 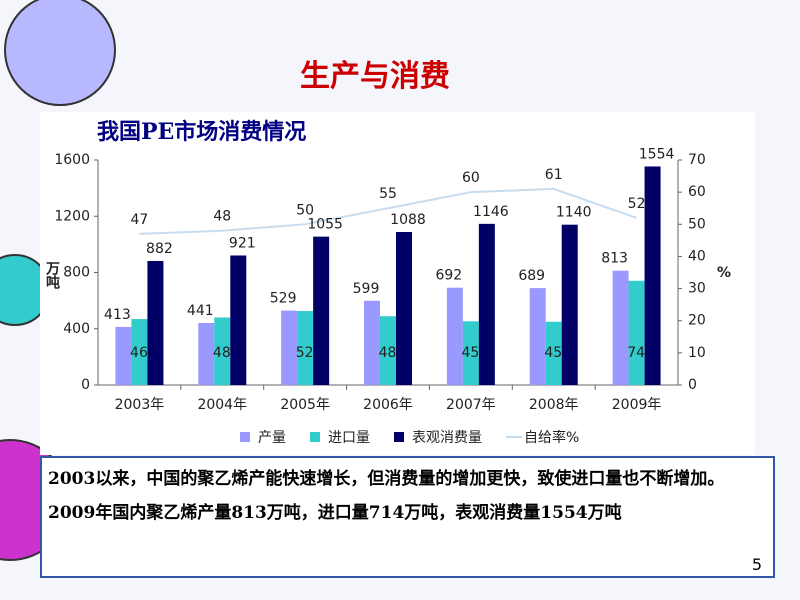 I want to click on data-label: 599, so click(x=366, y=289).